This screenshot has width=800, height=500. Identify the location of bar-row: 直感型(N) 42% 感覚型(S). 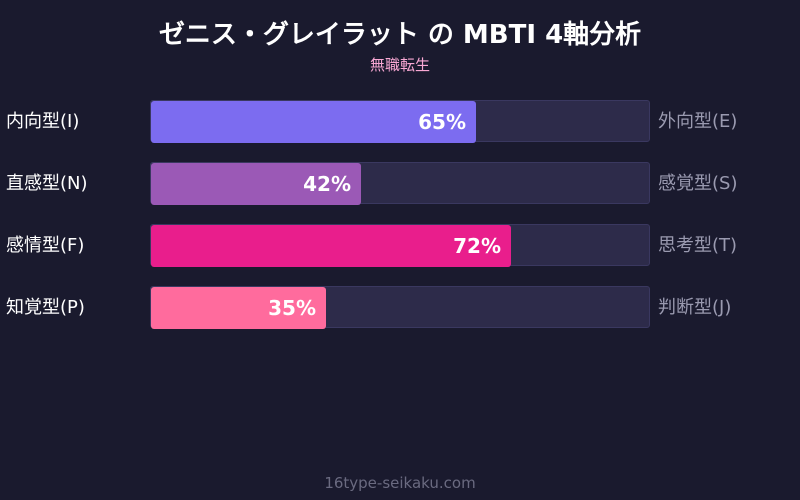
(400, 184).